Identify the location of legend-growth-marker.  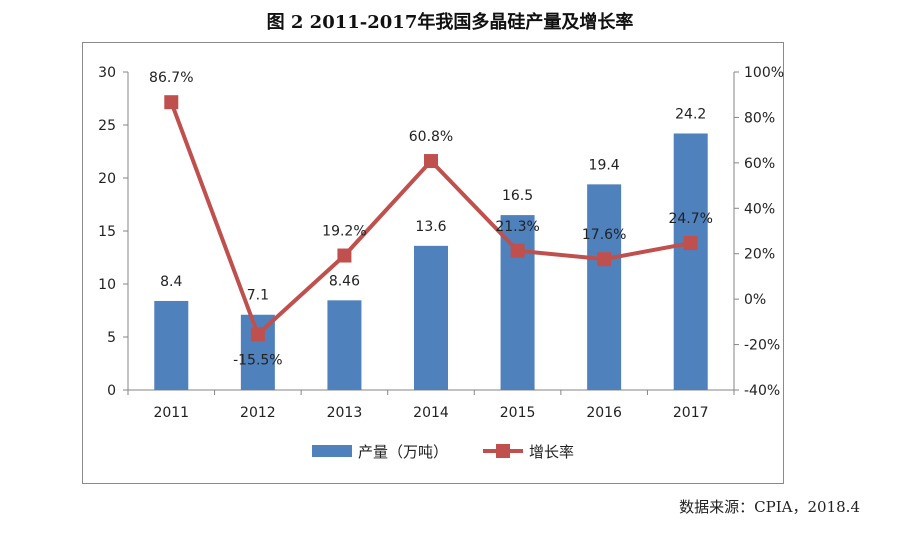
(503, 451).